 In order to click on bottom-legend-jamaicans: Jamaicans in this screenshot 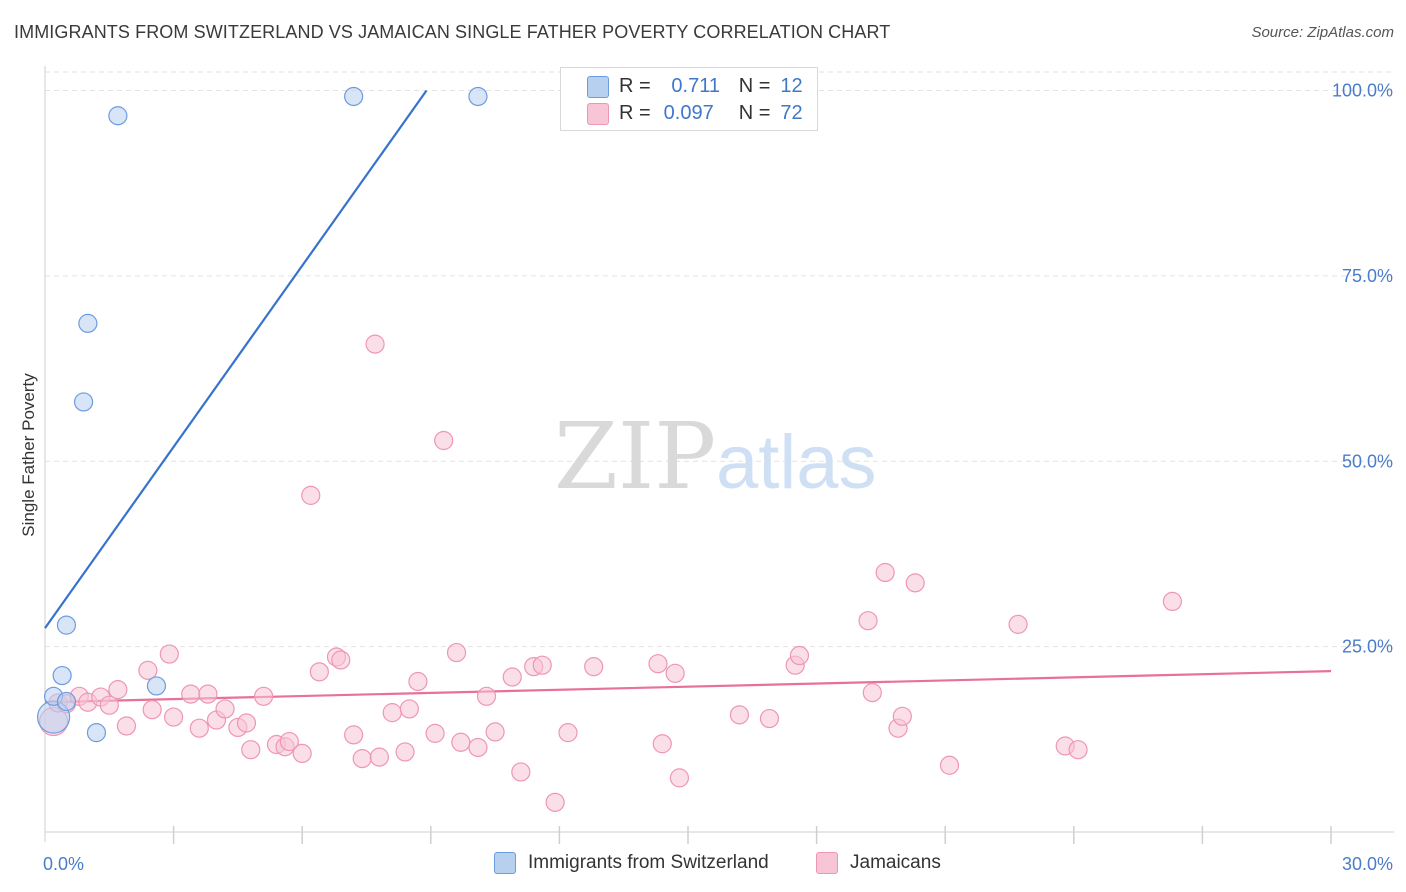, I will do `click(878, 863)`.